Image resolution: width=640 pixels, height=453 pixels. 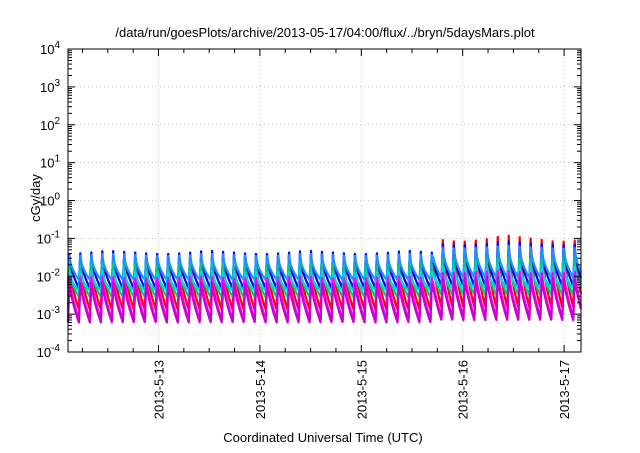 I want to click on y-tick-label: 10², so click(x=50, y=124).